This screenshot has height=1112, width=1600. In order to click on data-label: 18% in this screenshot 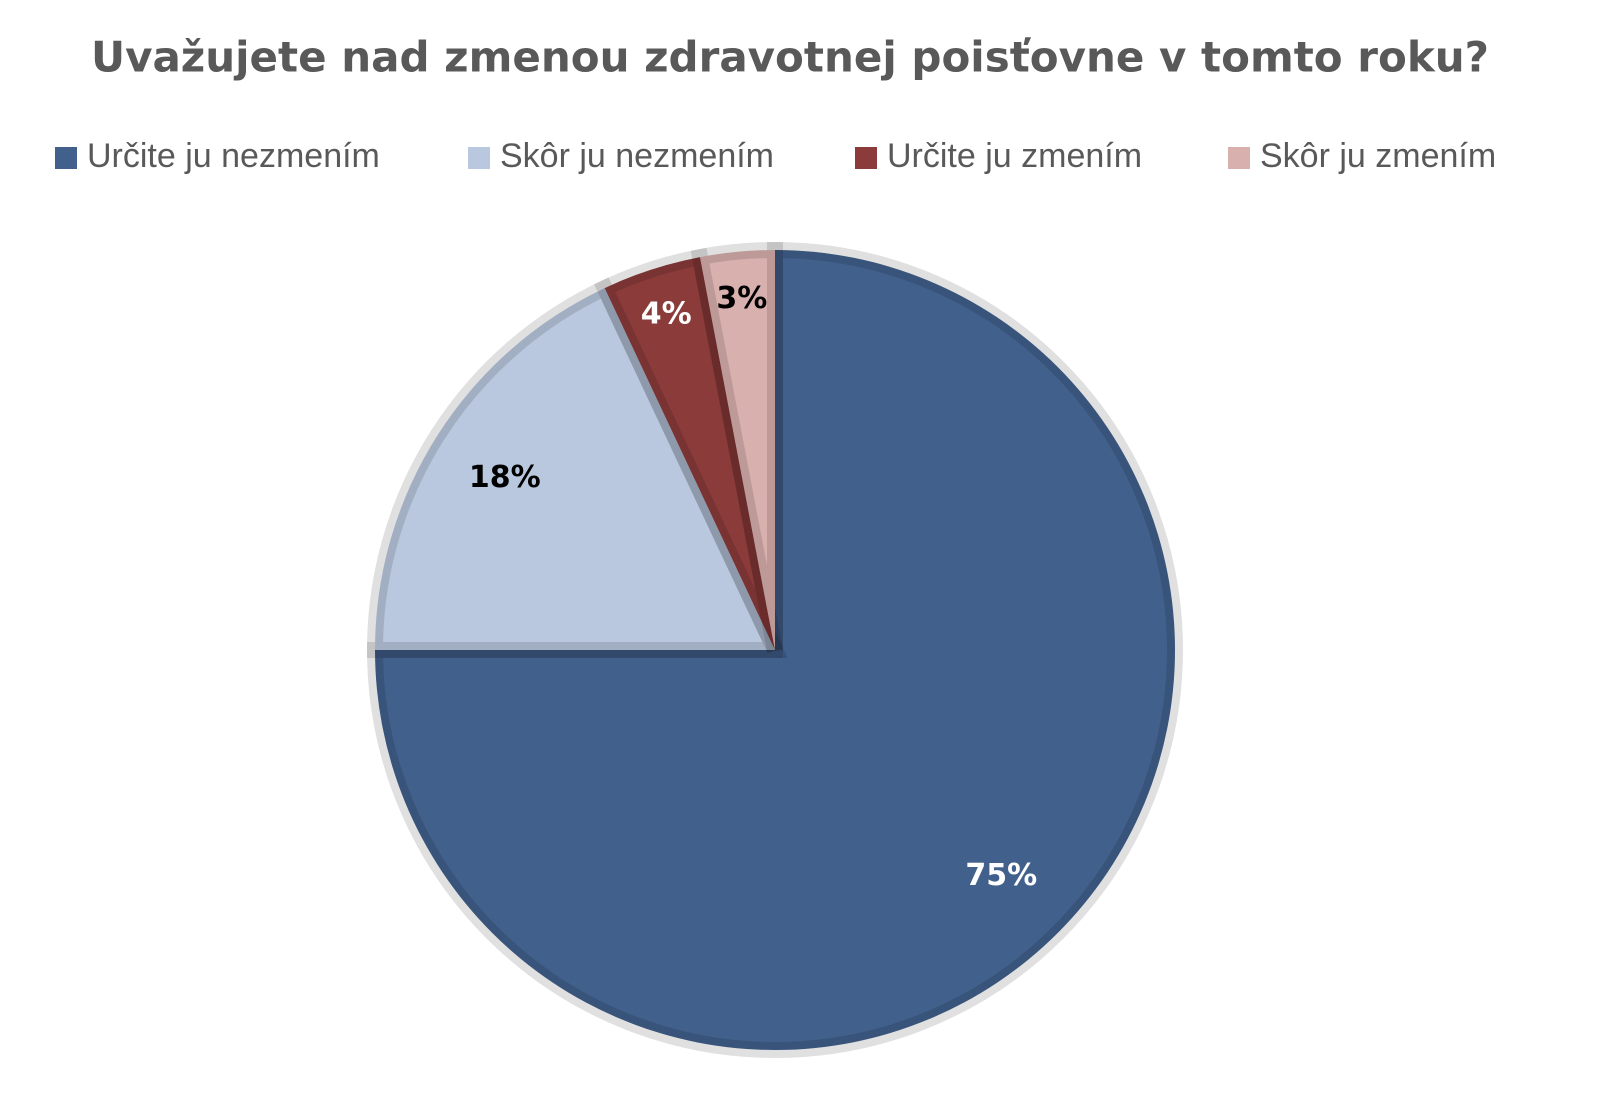, I will do `click(505, 477)`.